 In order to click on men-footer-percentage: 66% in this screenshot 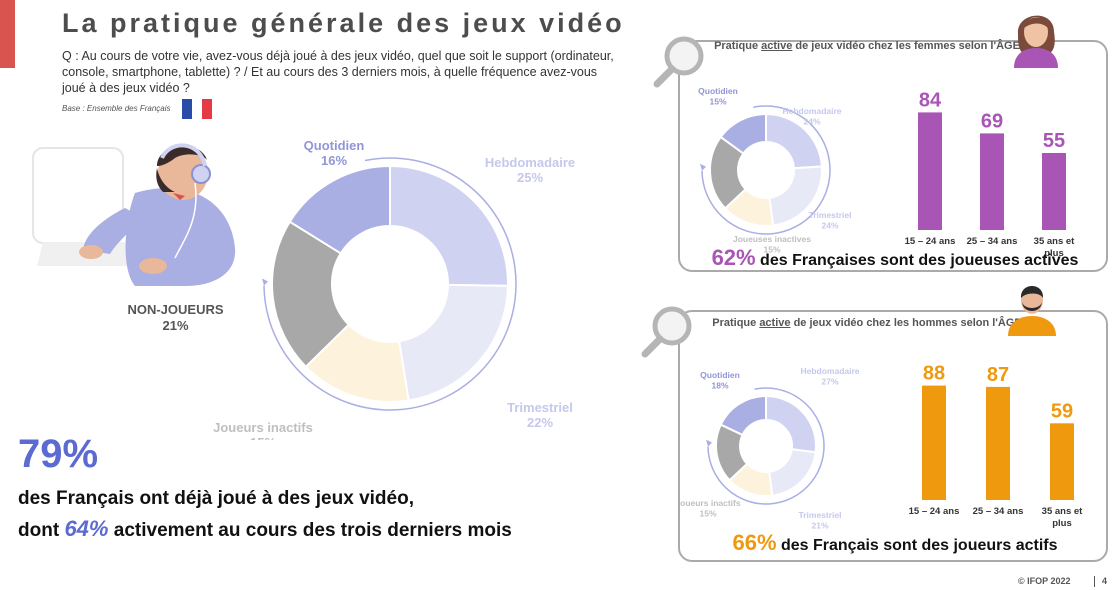, I will do `click(754, 542)`.